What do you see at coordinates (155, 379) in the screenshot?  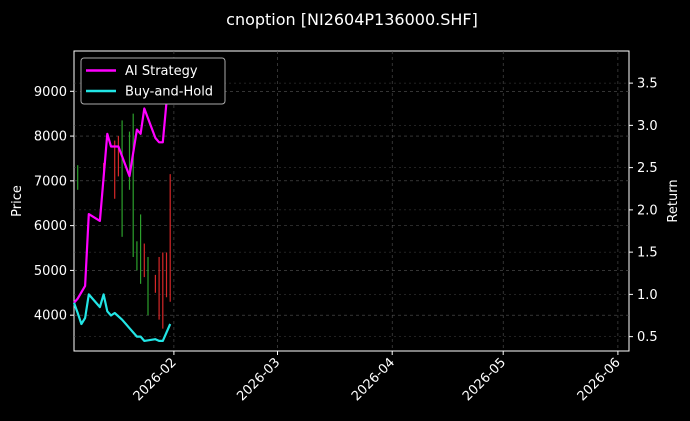 I see `x-tick-label: 2026-02` at bounding box center [155, 379].